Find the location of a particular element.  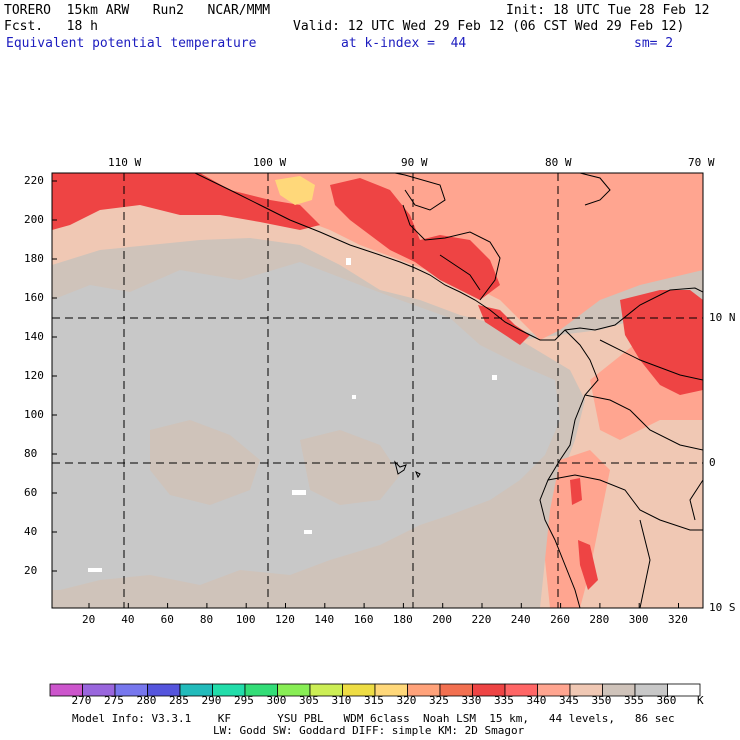

y-index-label: 200 is located at coordinates (34, 219).